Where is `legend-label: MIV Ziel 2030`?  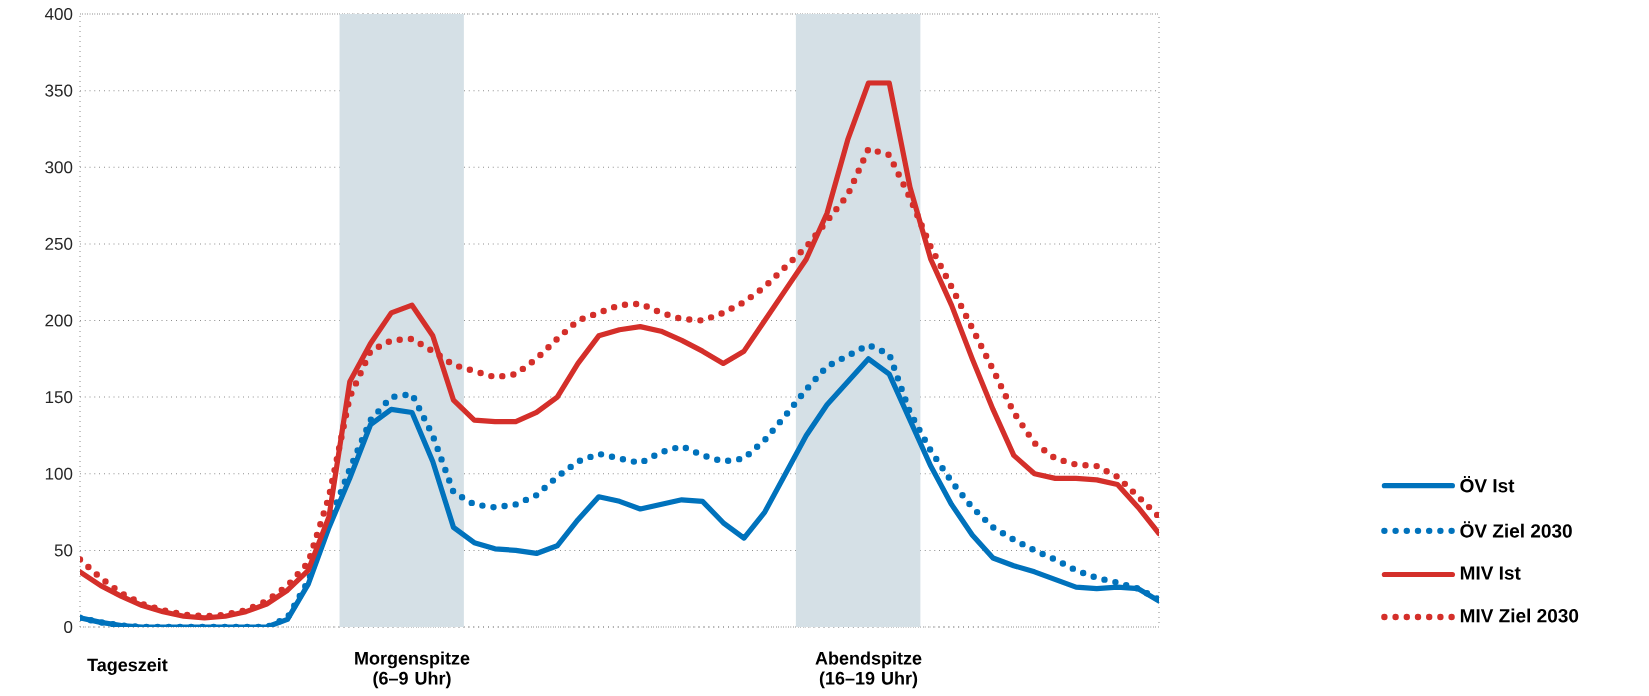 legend-label: MIV Ziel 2030 is located at coordinates (1519, 615).